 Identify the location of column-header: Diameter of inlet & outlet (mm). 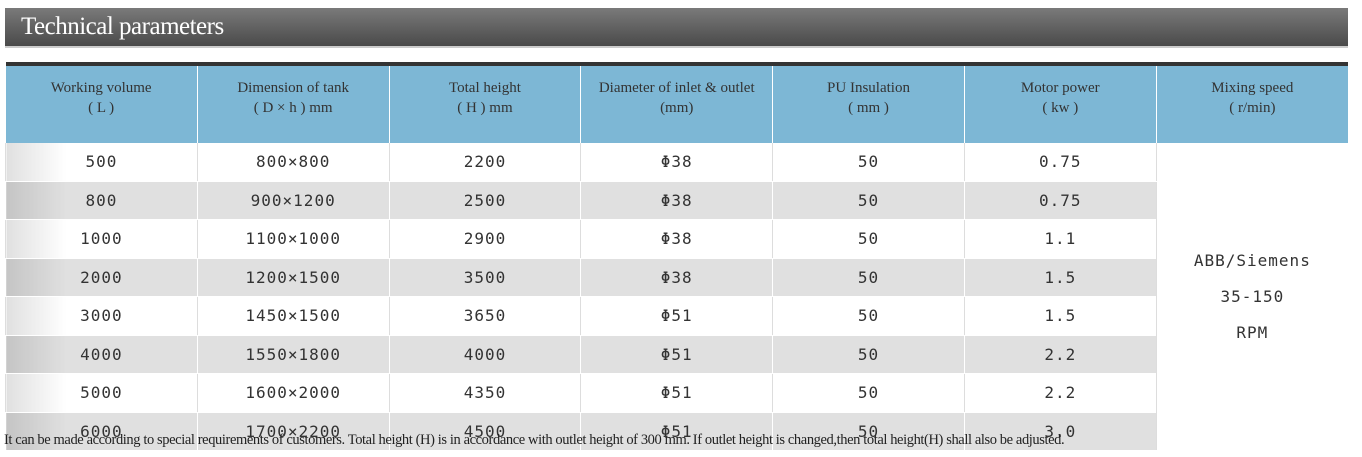
(676, 103).